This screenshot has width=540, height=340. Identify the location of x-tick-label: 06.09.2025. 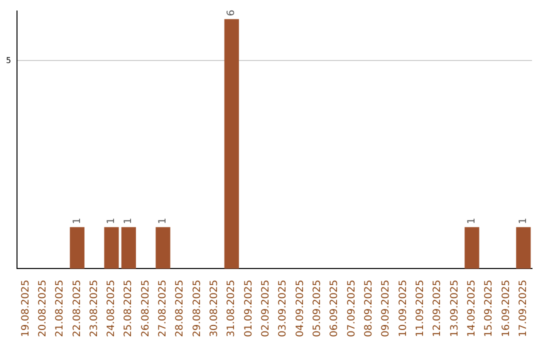
(334, 309).